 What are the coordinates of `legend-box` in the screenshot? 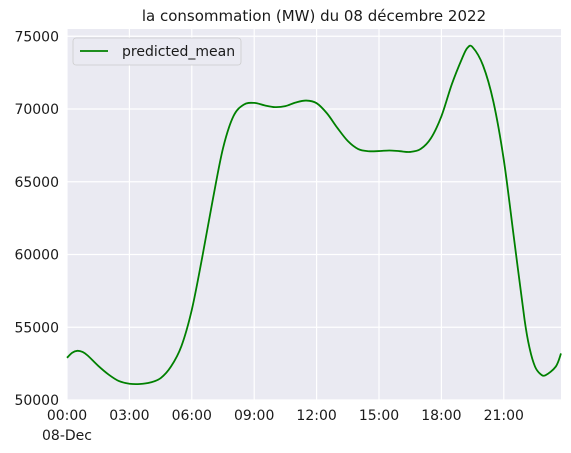 It's located at (157, 51).